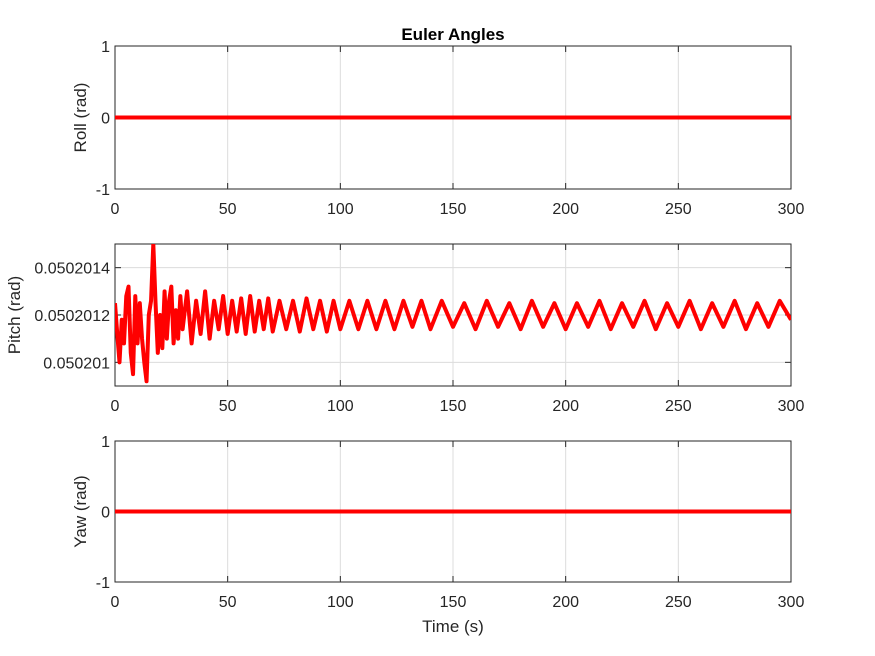  Describe the element at coordinates (228, 602) in the screenshot. I see `yaw-x-tick-label: 50` at that location.